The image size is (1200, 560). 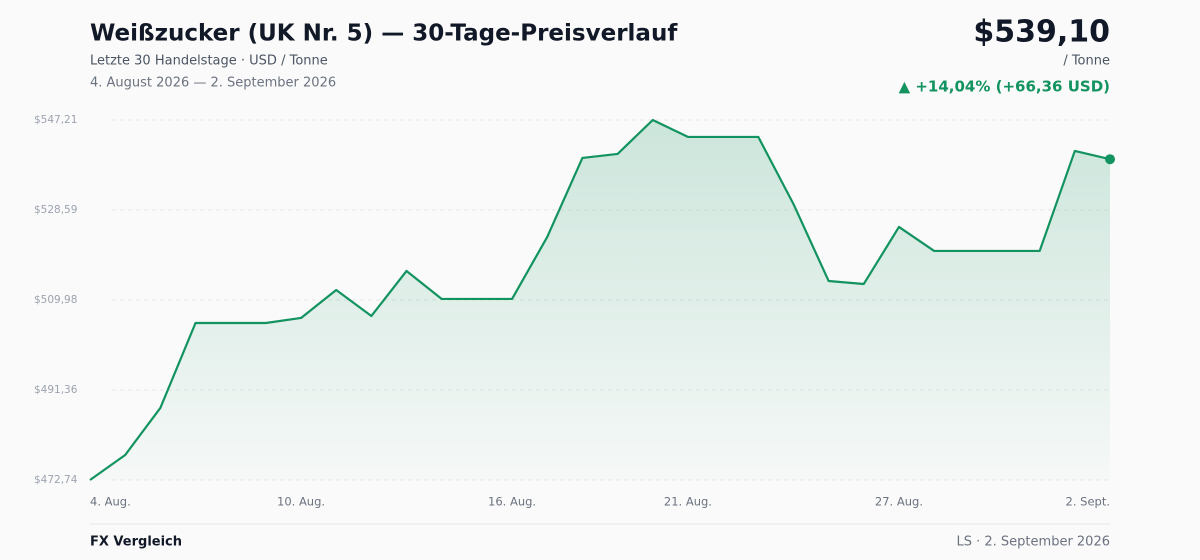 I want to click on x-tick-label: 16. Aug., so click(x=512, y=502).